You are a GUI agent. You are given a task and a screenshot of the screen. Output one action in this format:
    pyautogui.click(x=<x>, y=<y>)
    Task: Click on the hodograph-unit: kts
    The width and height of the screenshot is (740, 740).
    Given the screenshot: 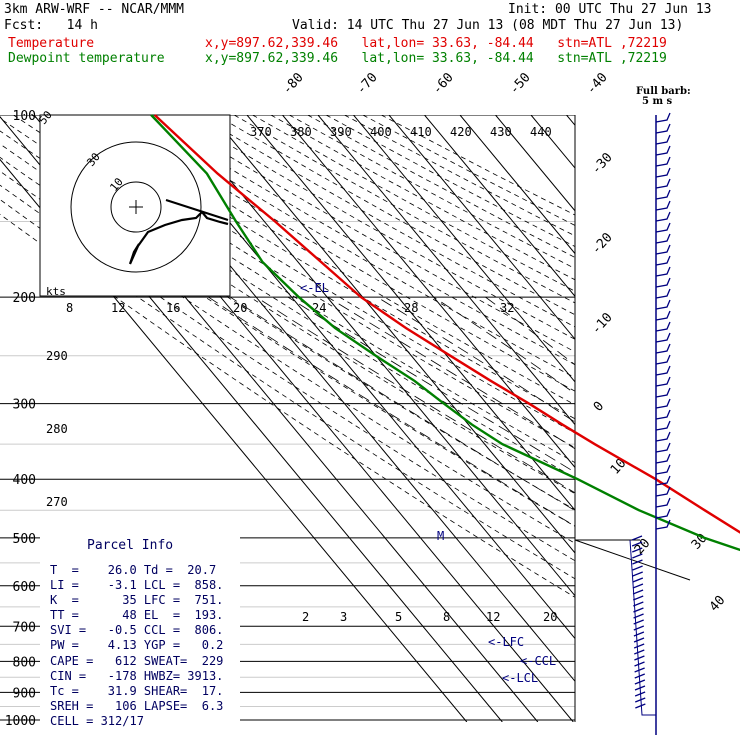 What is the action you would take?
    pyautogui.click(x=56, y=291)
    